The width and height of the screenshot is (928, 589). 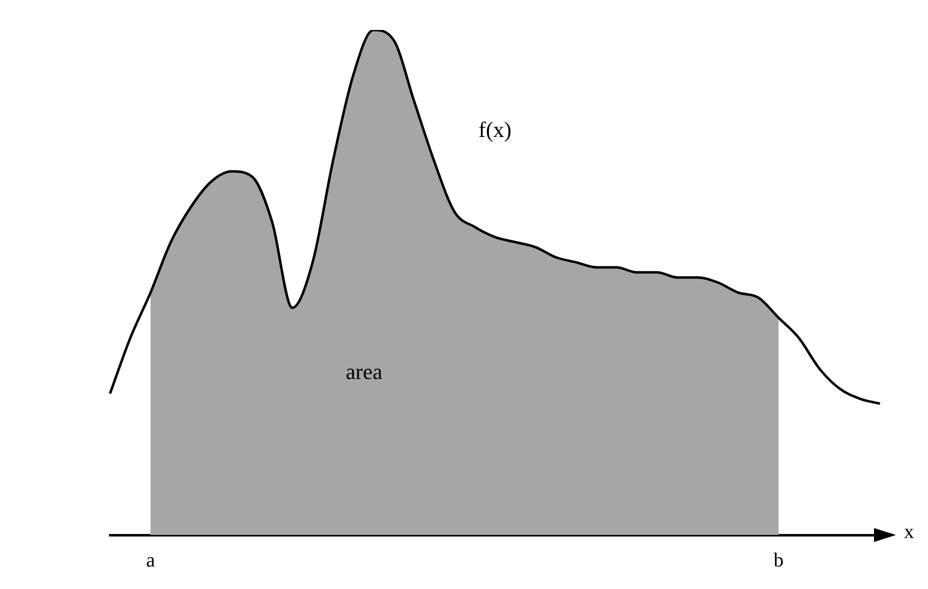 What do you see at coordinates (495, 129) in the screenshot?
I see `annotation: f(x)` at bounding box center [495, 129].